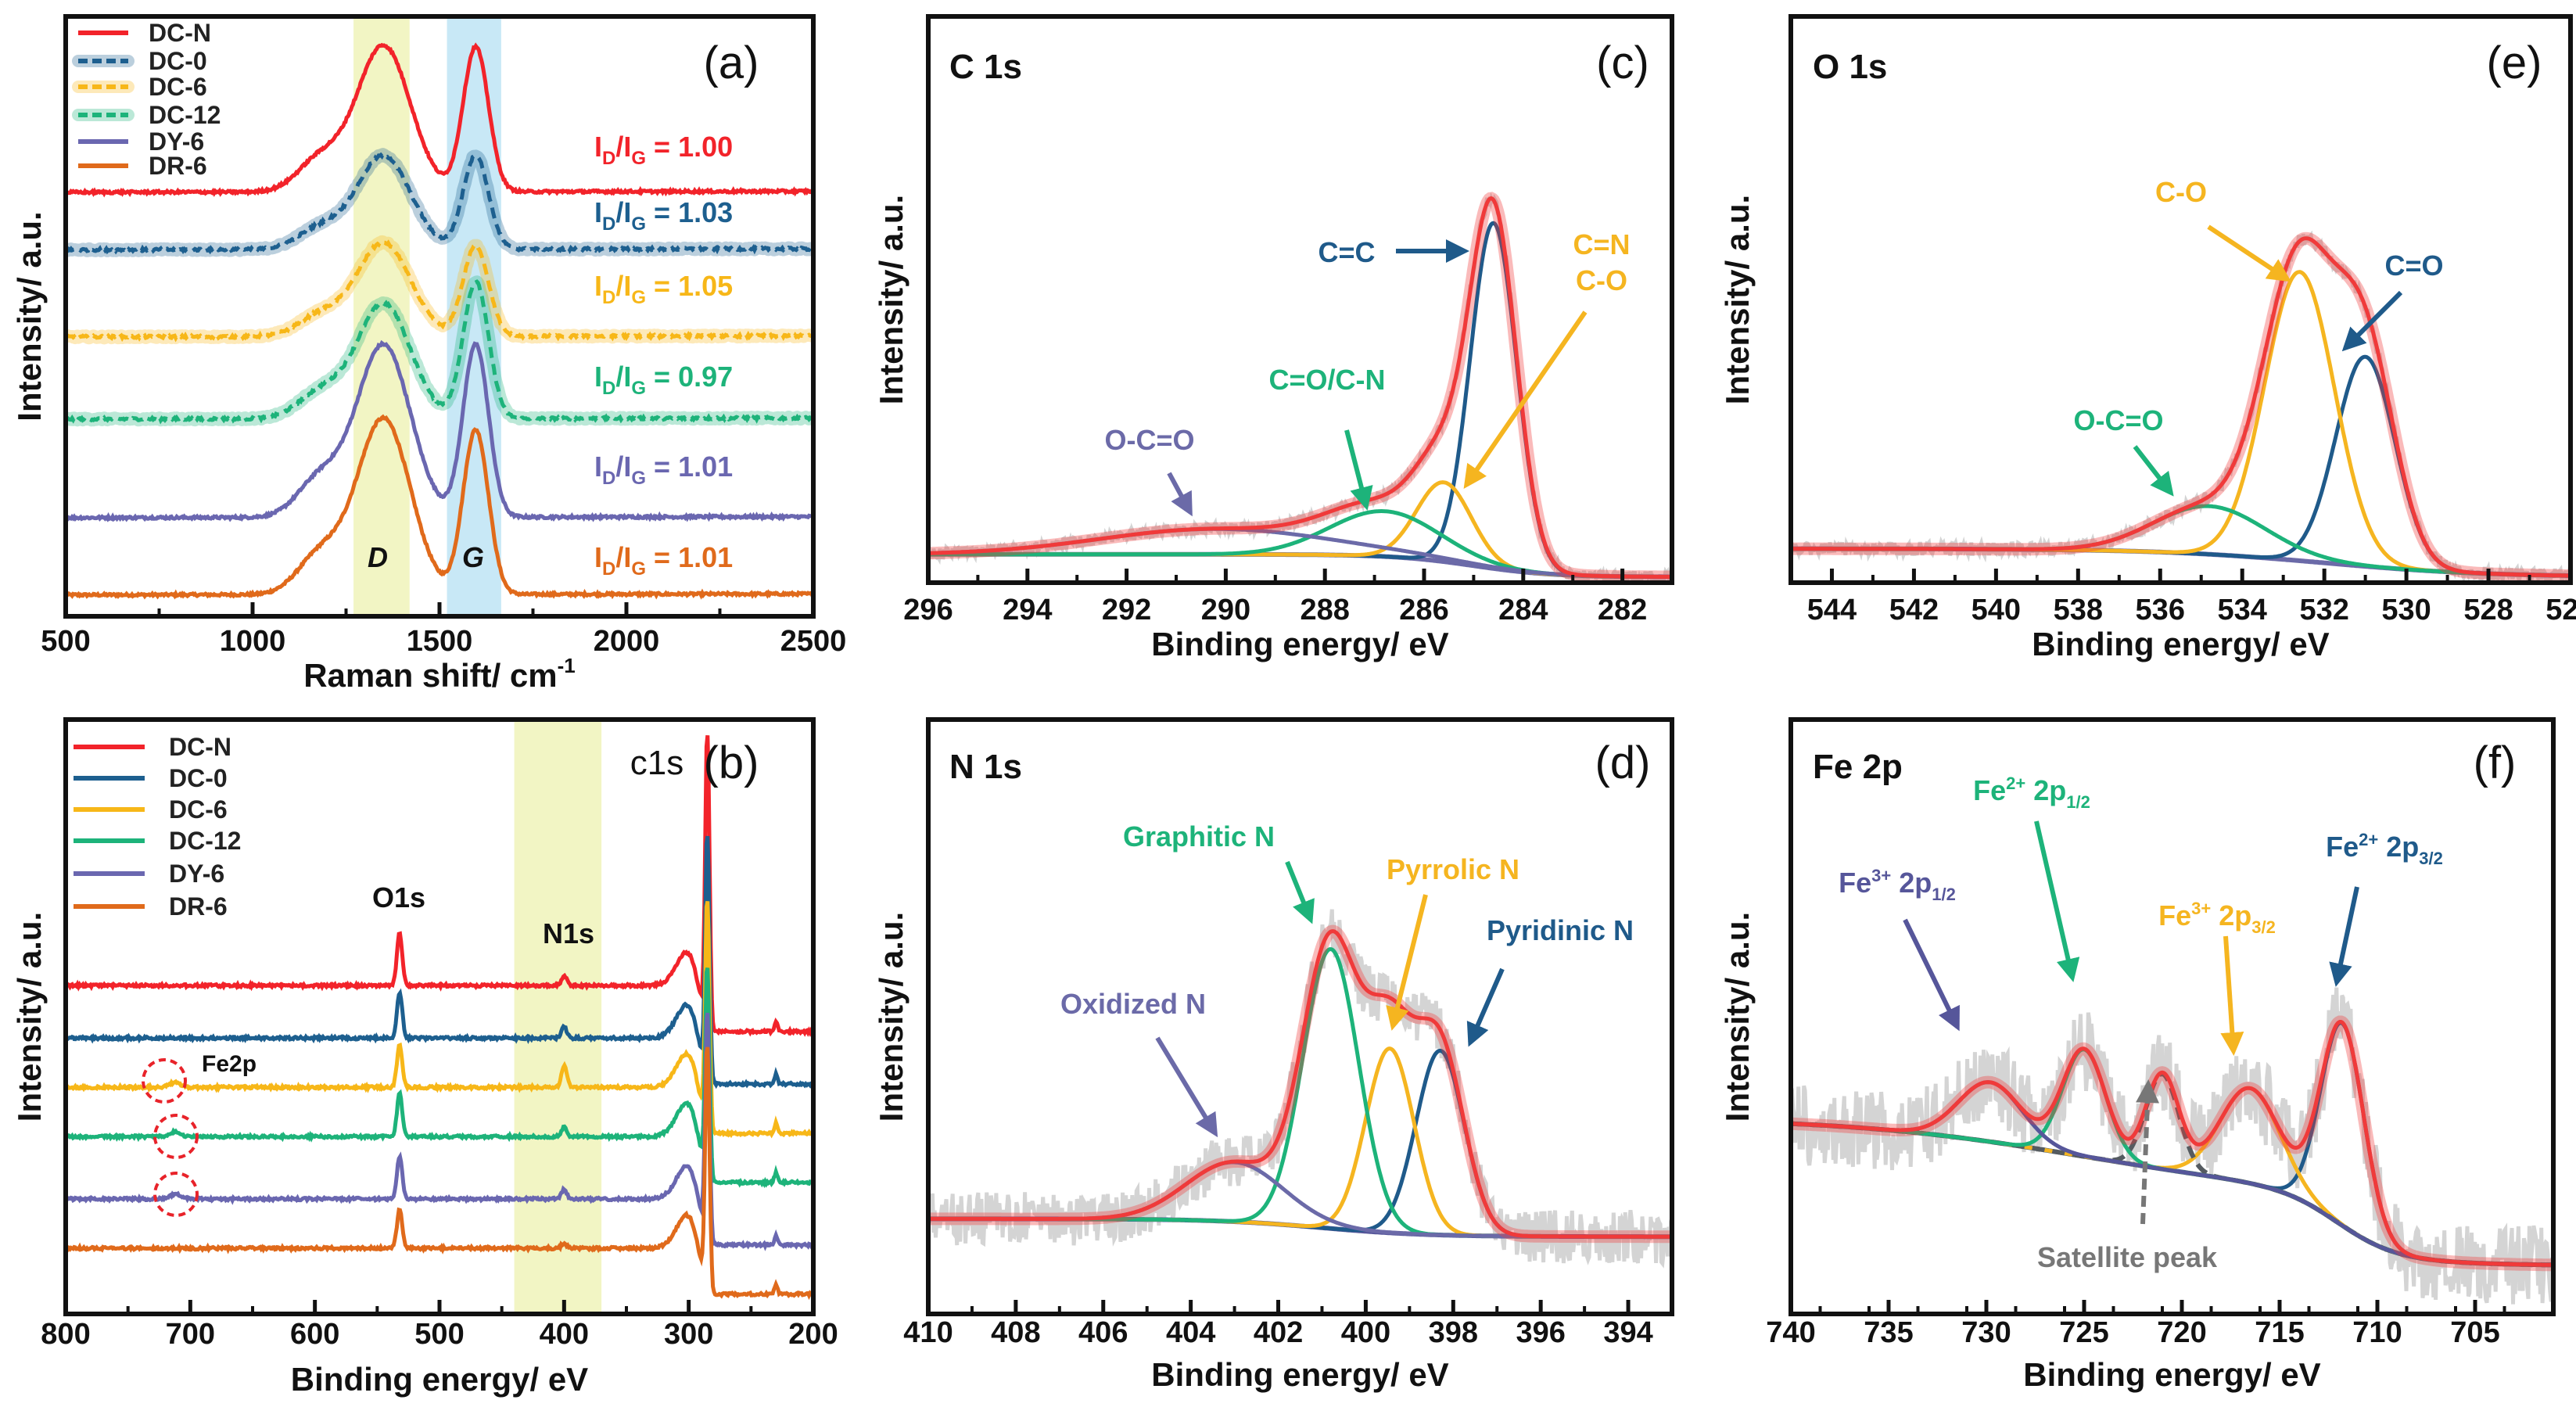 The image size is (2576, 1425). I want to click on x-tick-label: 284, so click(1523, 610).